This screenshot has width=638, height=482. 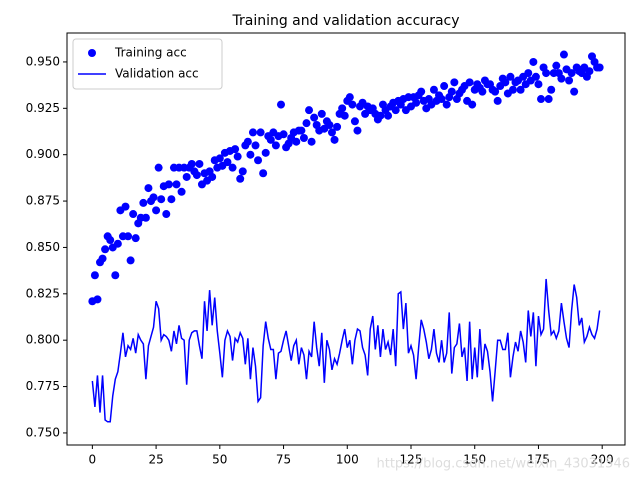 I want to click on x-tick-label: 150, so click(x=474, y=460).